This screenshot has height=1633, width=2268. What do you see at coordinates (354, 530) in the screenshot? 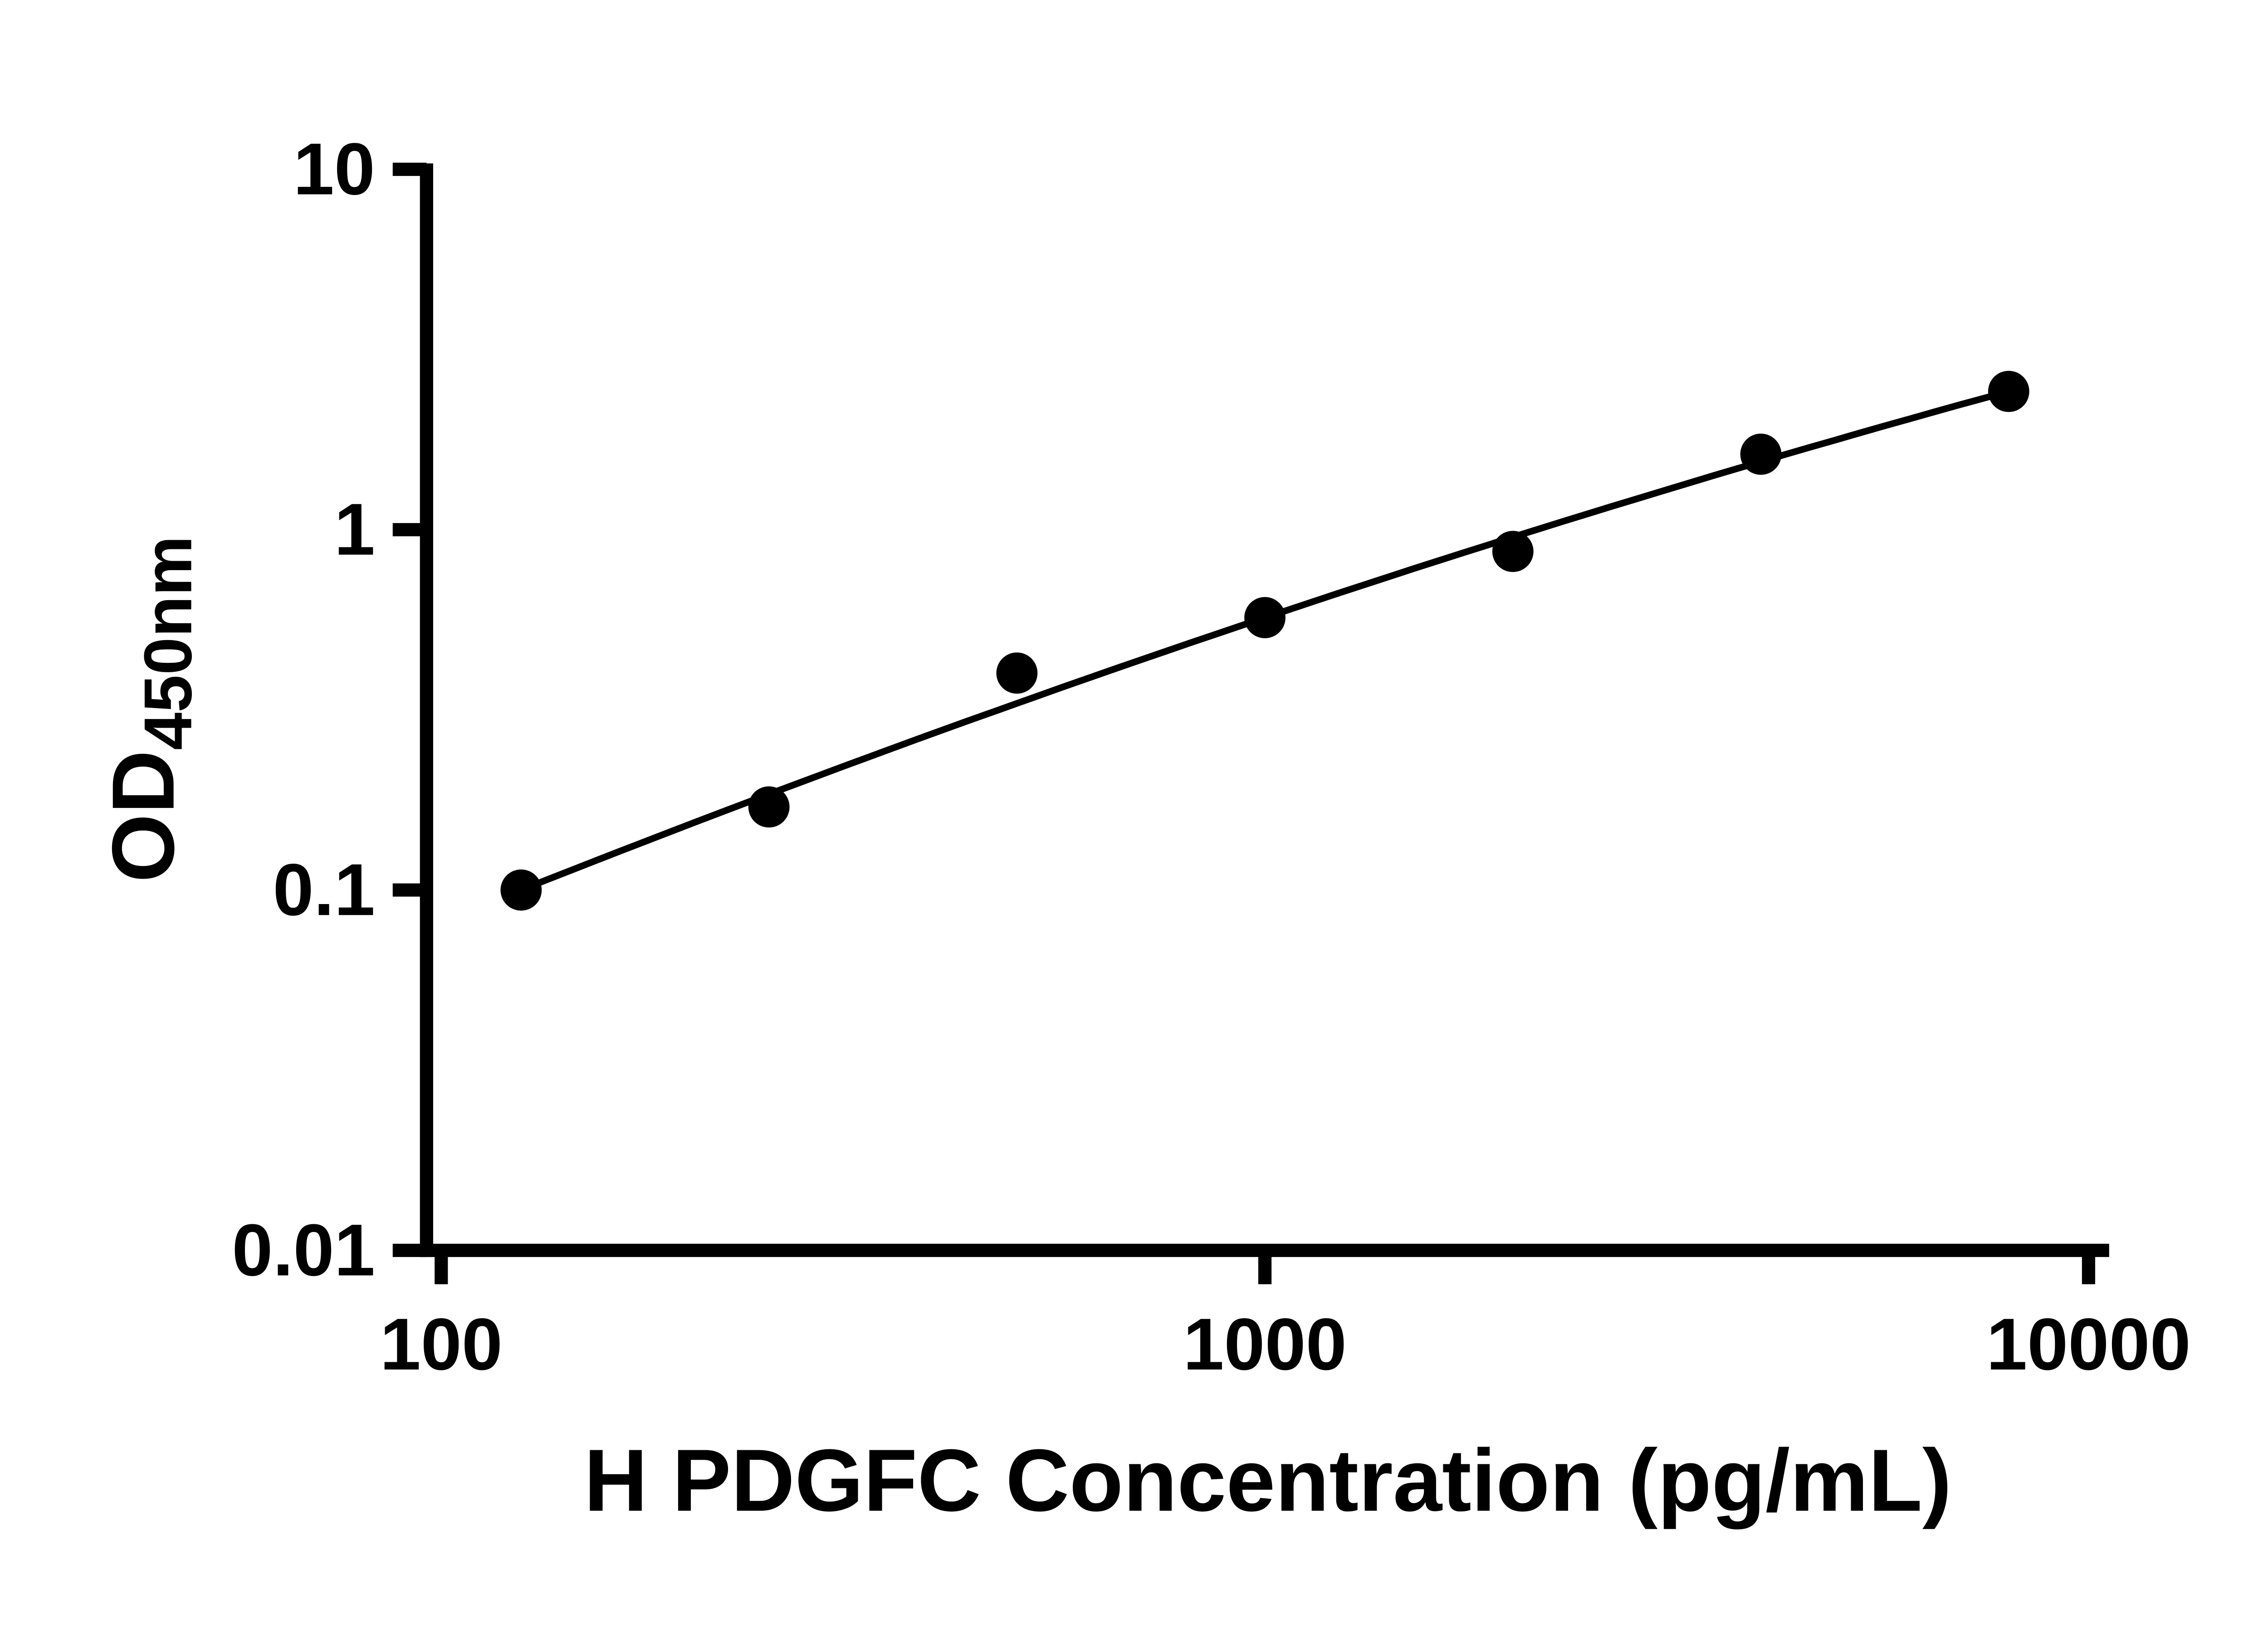
I see `y-tick-label: 1` at bounding box center [354, 530].